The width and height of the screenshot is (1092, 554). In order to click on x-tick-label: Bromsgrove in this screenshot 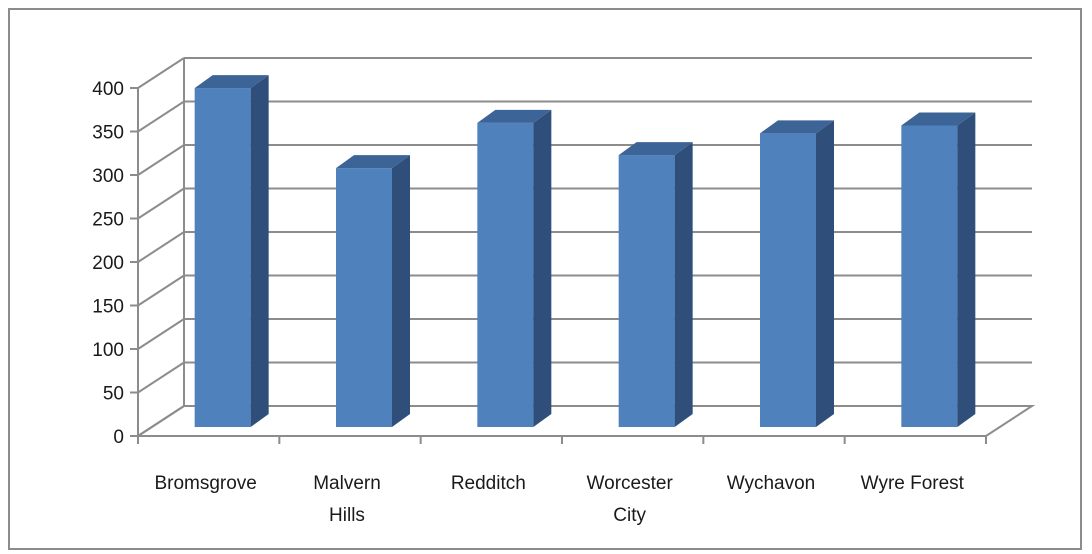, I will do `click(205, 483)`.